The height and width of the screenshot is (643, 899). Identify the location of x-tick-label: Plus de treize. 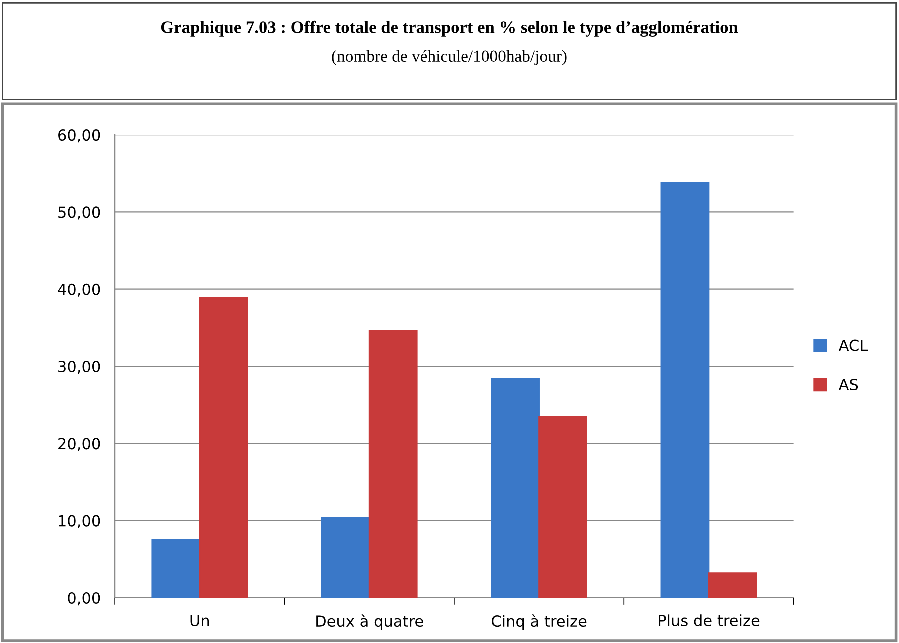
(709, 620).